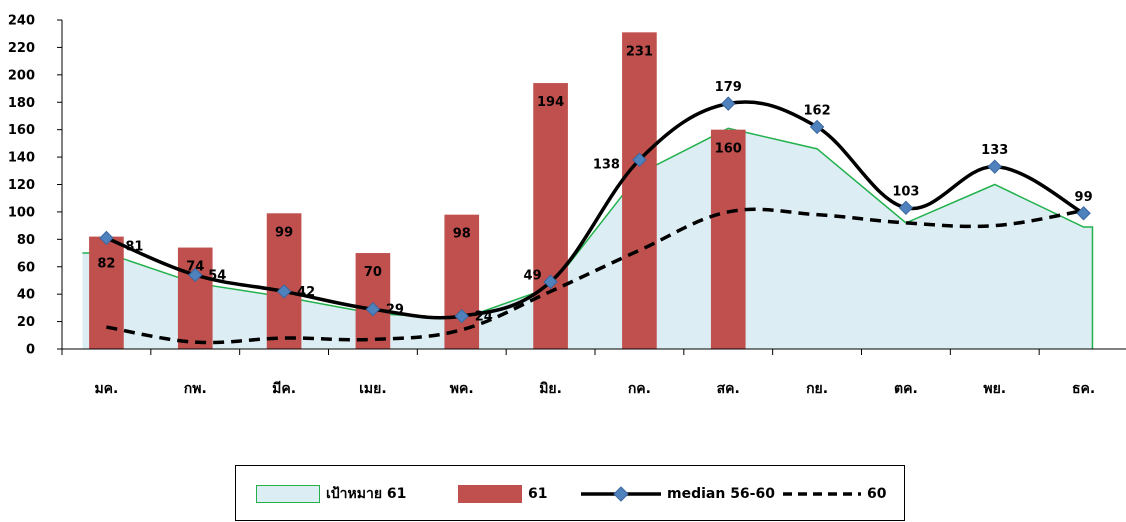 This screenshot has height=522, width=1126. Describe the element at coordinates (550, 389) in the screenshot. I see `x-tick-label: มิย.` at that location.